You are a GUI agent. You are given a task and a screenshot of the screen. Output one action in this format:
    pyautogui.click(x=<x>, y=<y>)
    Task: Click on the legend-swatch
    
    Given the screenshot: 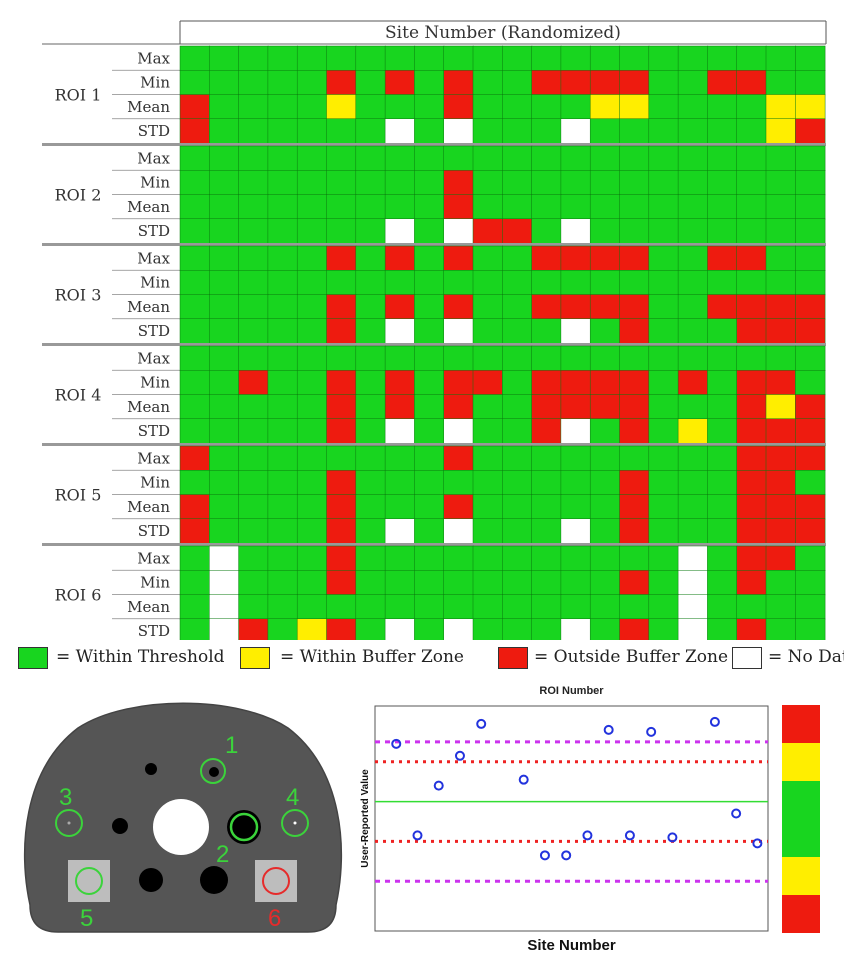 What is the action you would take?
    pyautogui.click(x=255, y=658)
    